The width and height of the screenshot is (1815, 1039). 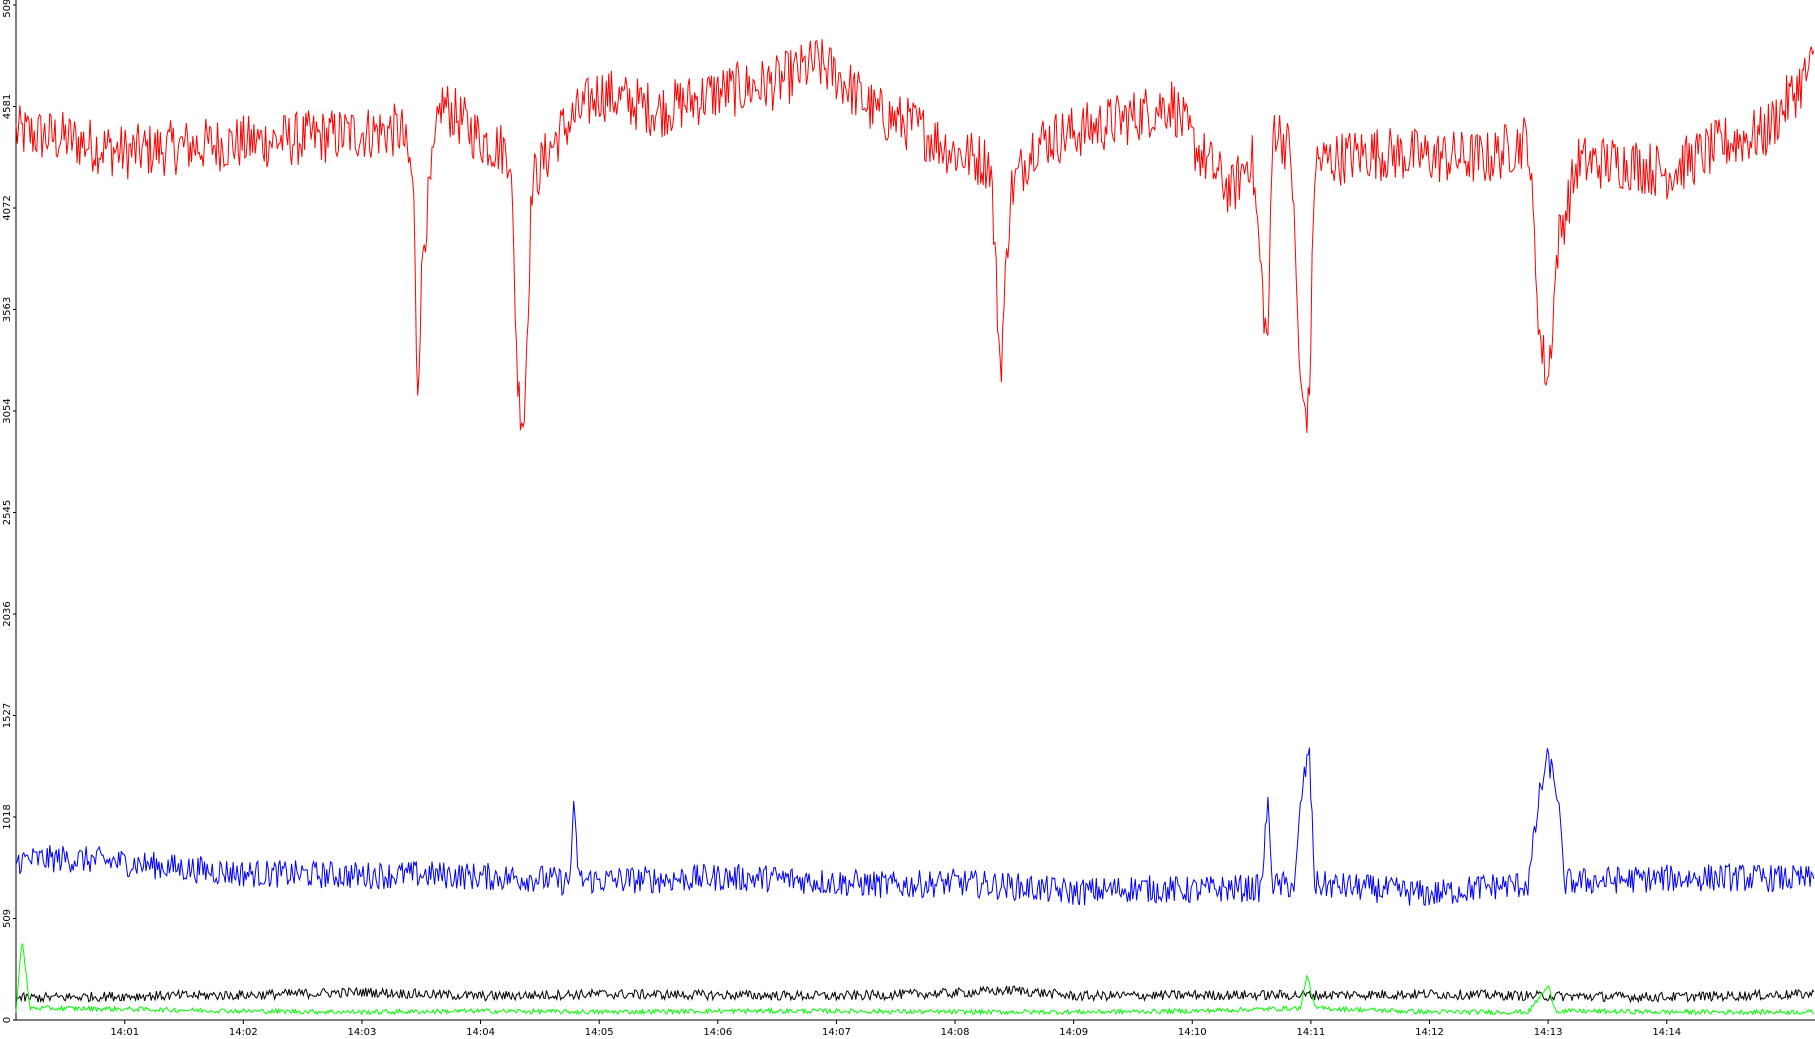 I want to click on y-axis: 0 509 1018 1527 2036 2545 3054 3563 4072 4581 5090, so click(x=9, y=511).